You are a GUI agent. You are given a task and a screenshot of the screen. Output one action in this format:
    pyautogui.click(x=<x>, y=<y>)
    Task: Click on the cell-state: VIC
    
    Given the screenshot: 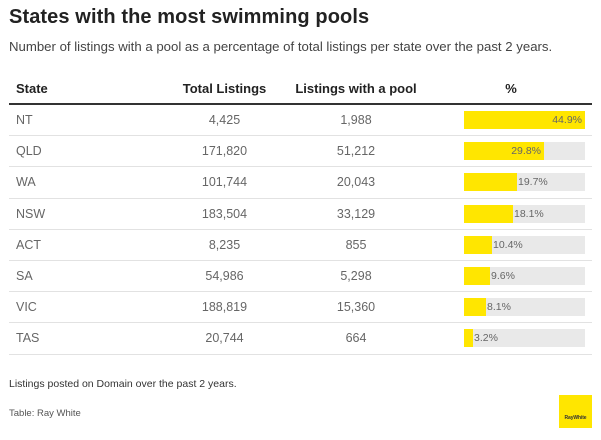 What is the action you would take?
    pyautogui.click(x=88, y=307)
    